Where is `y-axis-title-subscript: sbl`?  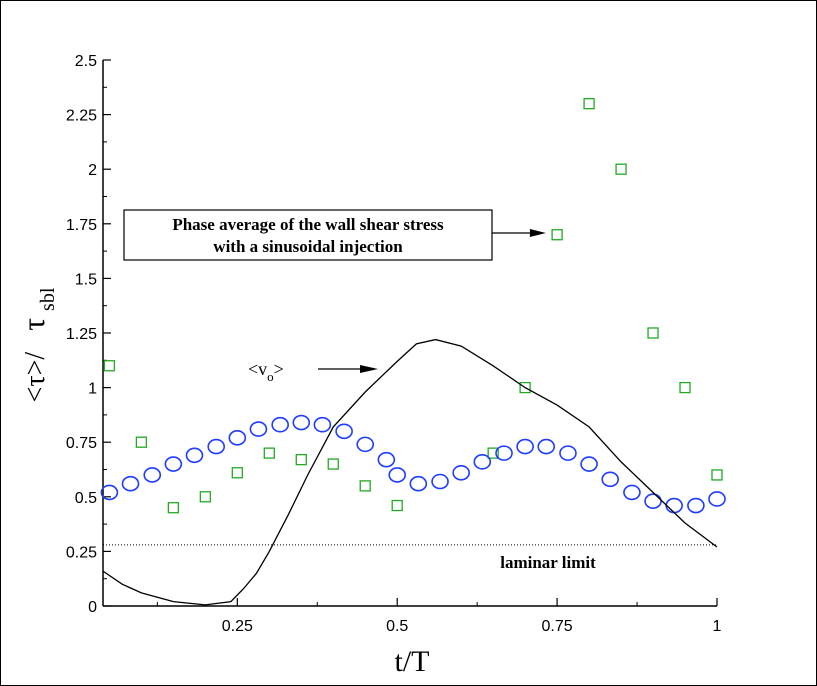
y-axis-title-subscript: sbl is located at coordinates (48, 299).